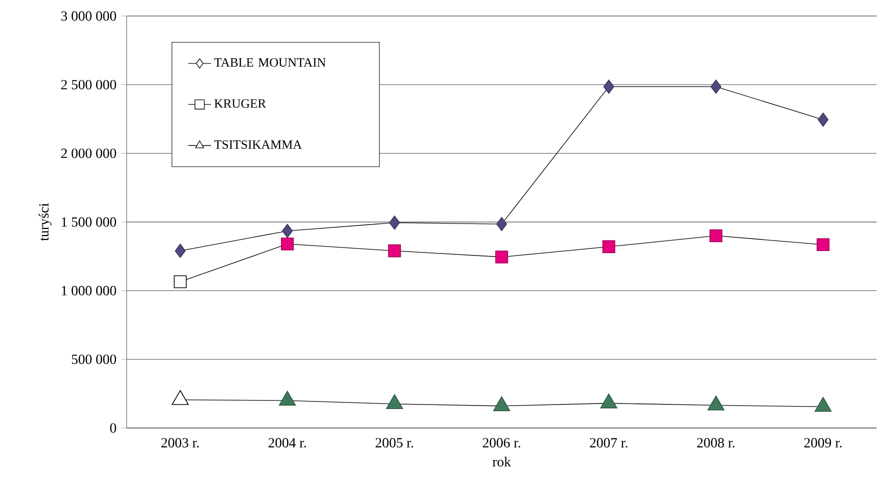 The height and width of the screenshot is (492, 882). What do you see at coordinates (88, 85) in the screenshot?
I see `y-tick-label: 2 500 000` at bounding box center [88, 85].